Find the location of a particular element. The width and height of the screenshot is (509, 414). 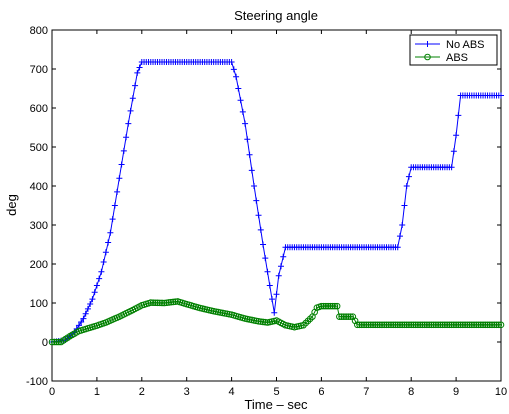

y-tick-label: 700 is located at coordinates (39, 70).